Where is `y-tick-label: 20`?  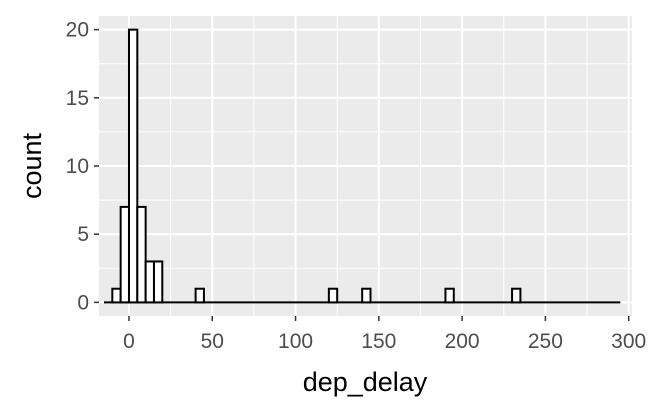 y-tick-label: 20 is located at coordinates (77, 30).